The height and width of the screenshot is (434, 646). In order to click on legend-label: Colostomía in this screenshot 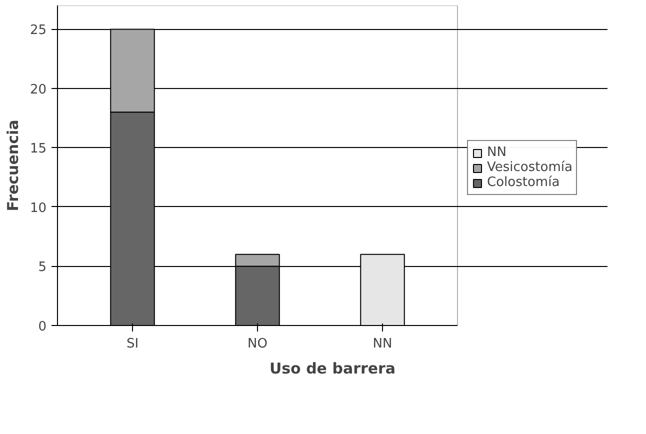, I will do `click(523, 182)`.